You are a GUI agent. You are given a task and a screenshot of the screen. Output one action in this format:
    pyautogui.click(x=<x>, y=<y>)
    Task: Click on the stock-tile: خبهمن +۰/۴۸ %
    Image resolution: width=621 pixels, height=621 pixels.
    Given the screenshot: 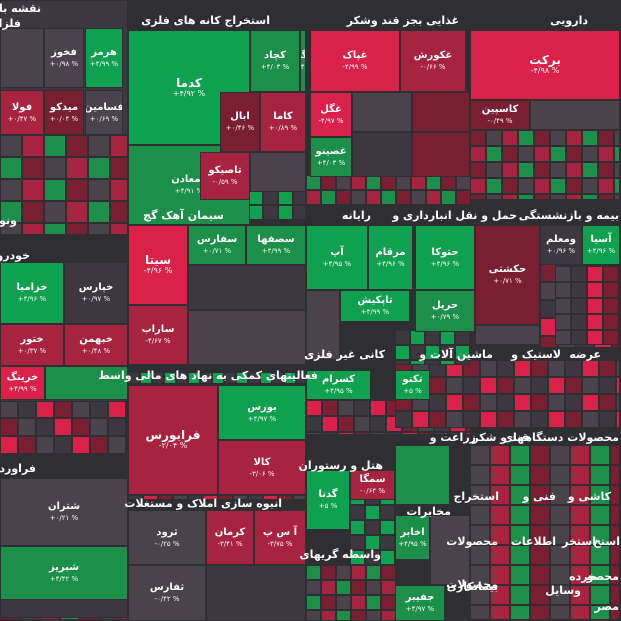 What is the action you would take?
    pyautogui.click(x=96, y=345)
    